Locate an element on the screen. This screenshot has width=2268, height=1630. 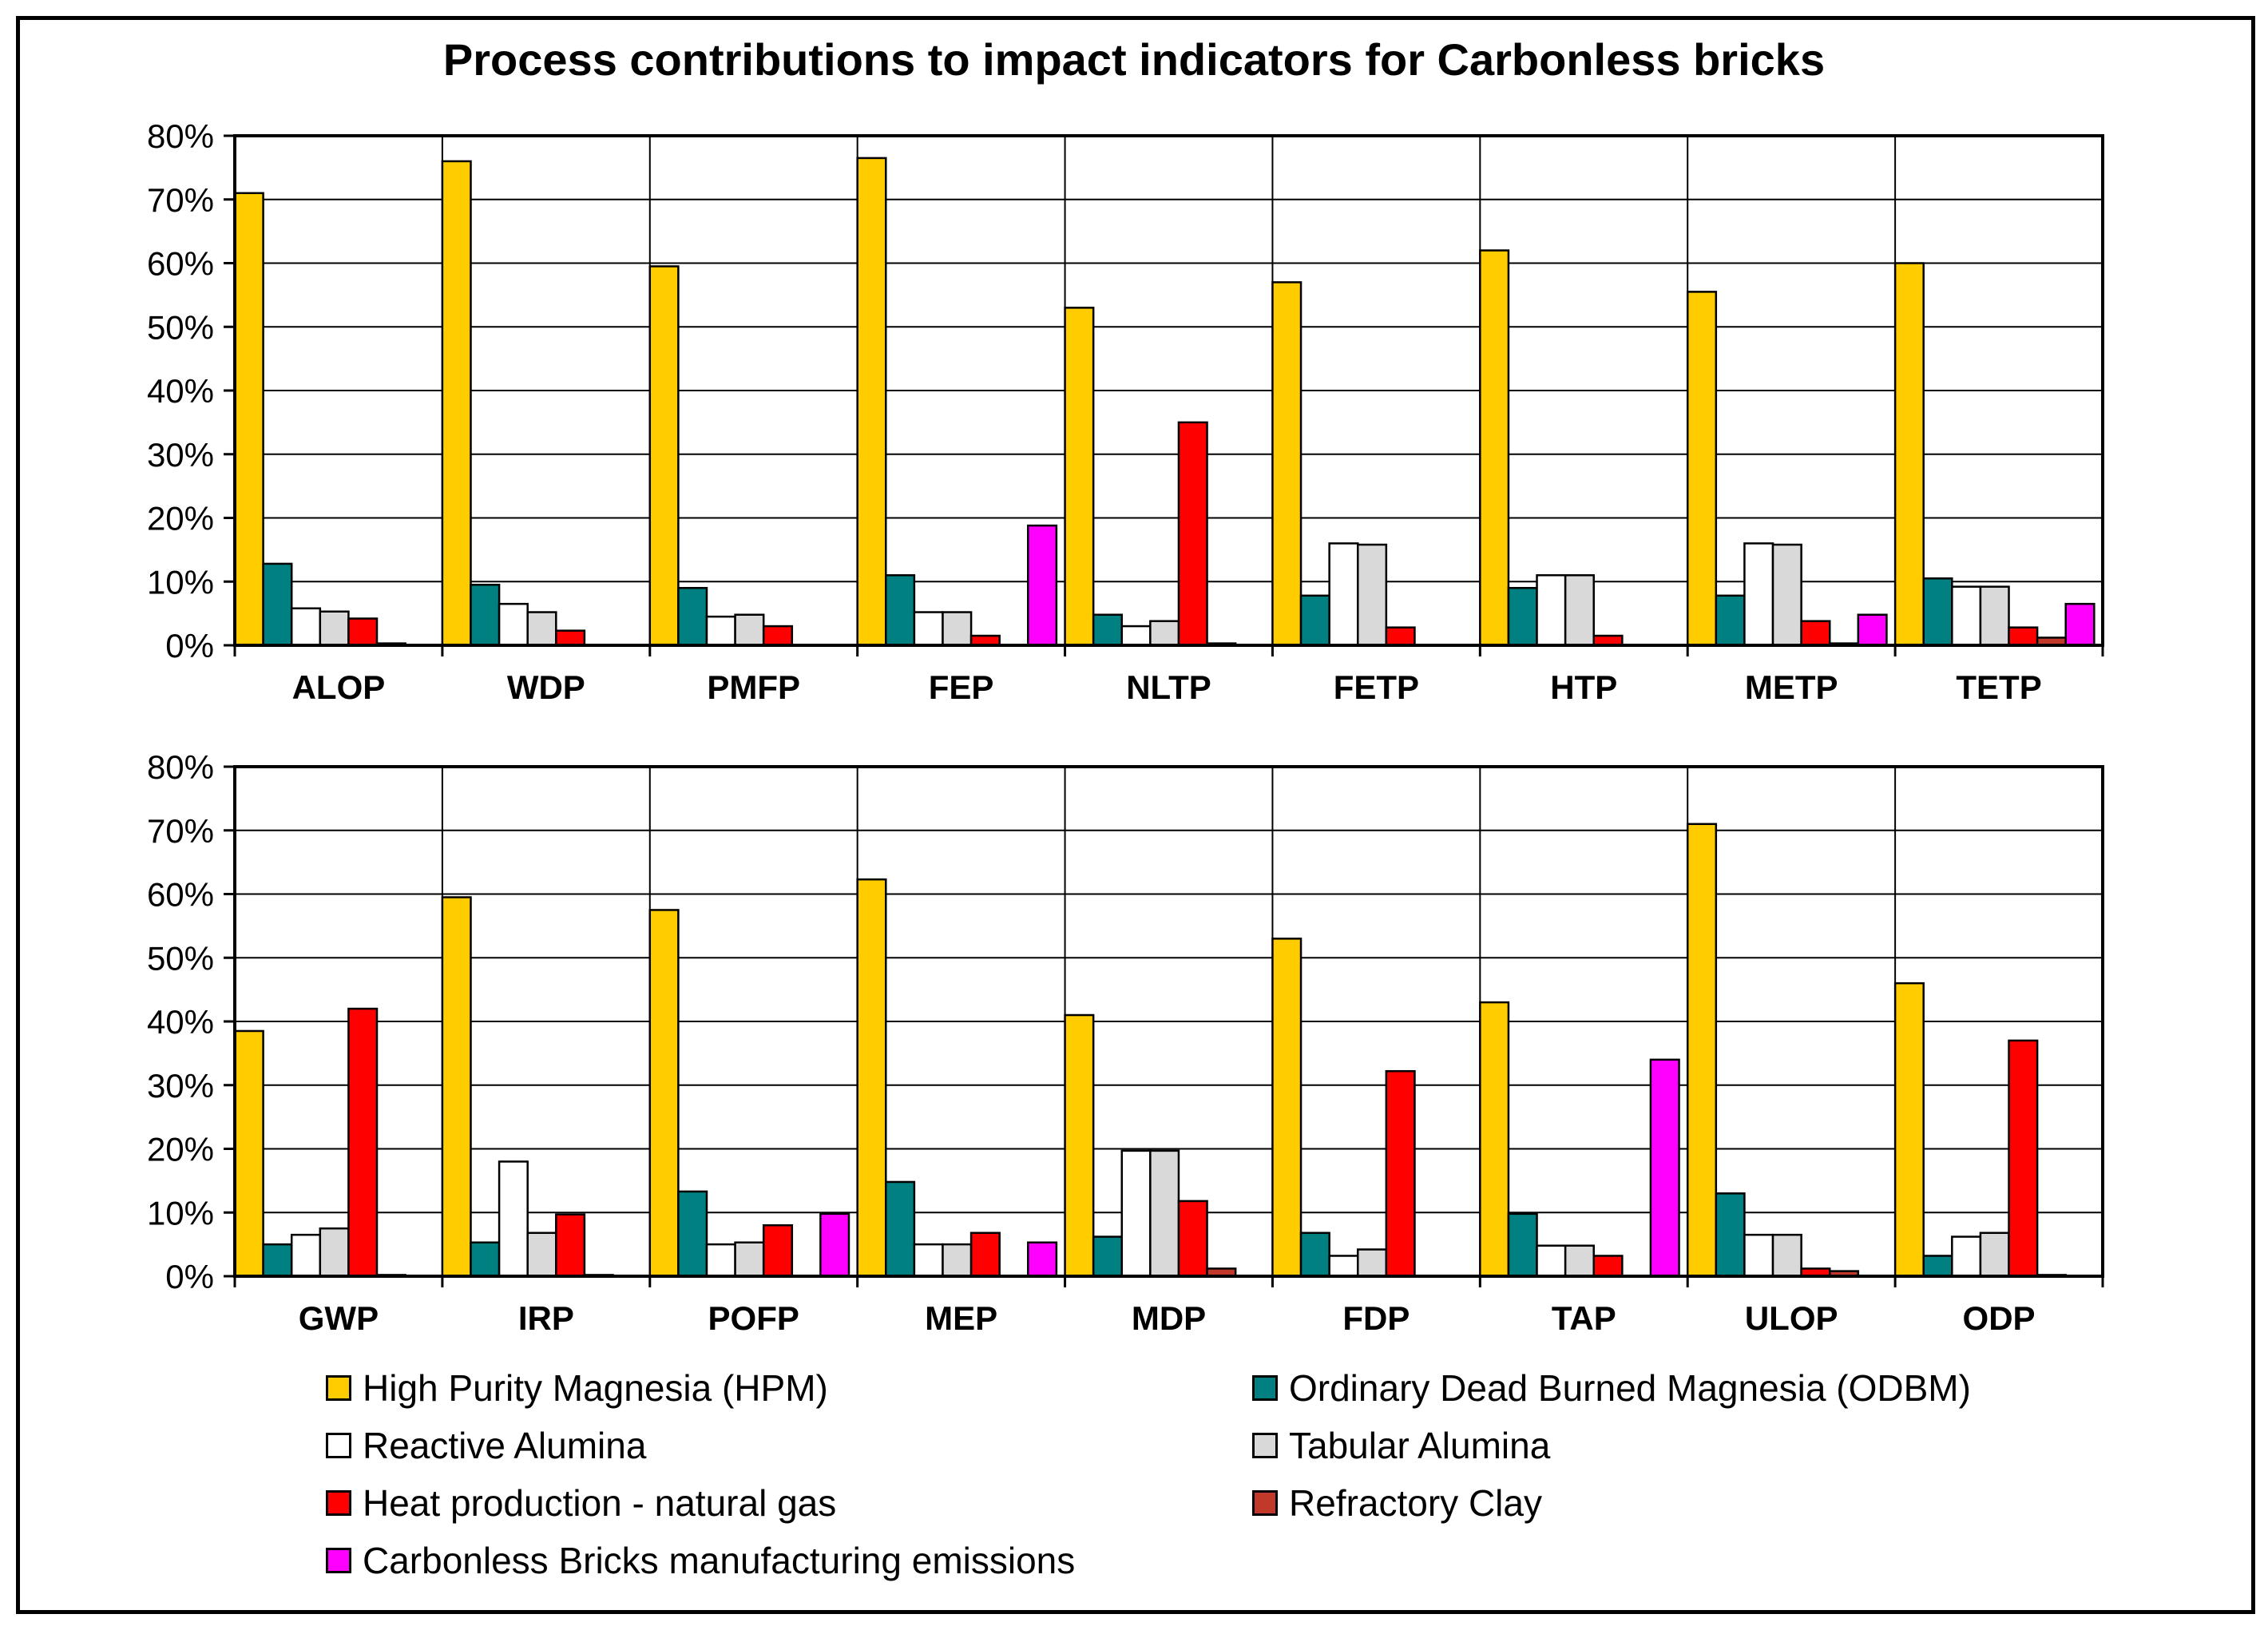
x-category-label: METP is located at coordinates (1792, 687).